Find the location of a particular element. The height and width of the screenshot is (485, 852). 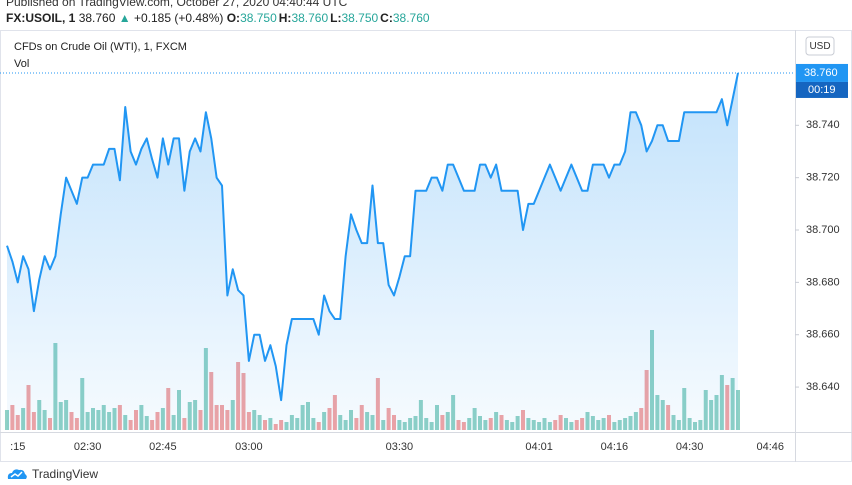

y-tick-label: 38.640 is located at coordinates (823, 387).